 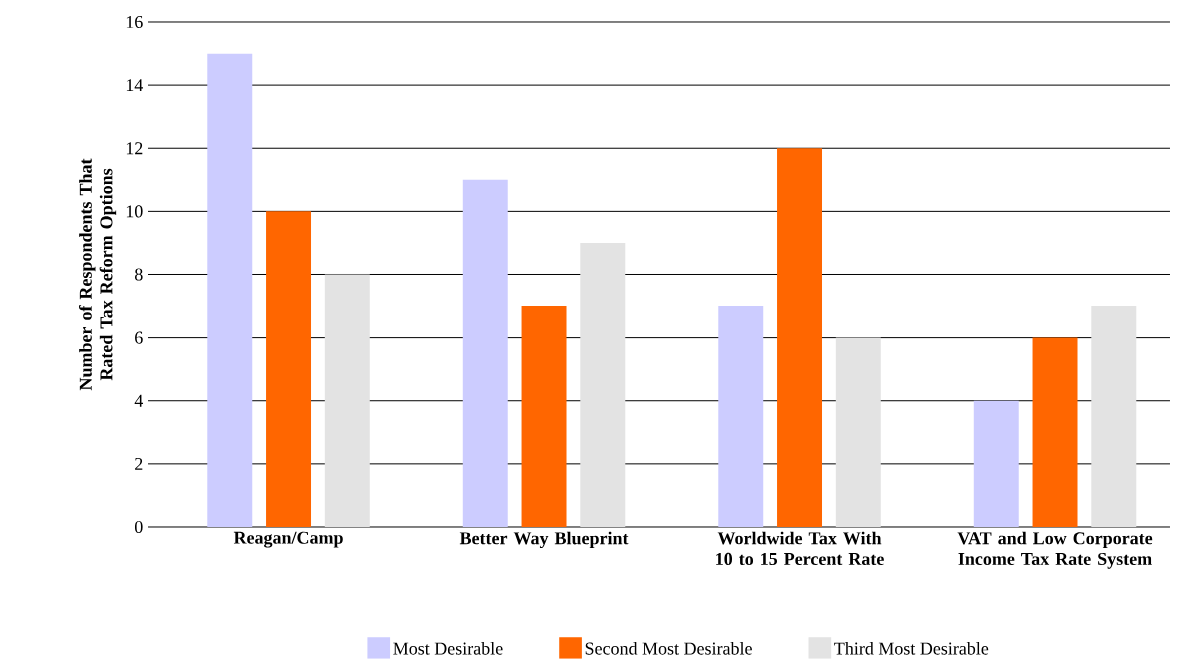 What do you see at coordinates (135, 85) in the screenshot?
I see `y-tick-label: 14` at bounding box center [135, 85].